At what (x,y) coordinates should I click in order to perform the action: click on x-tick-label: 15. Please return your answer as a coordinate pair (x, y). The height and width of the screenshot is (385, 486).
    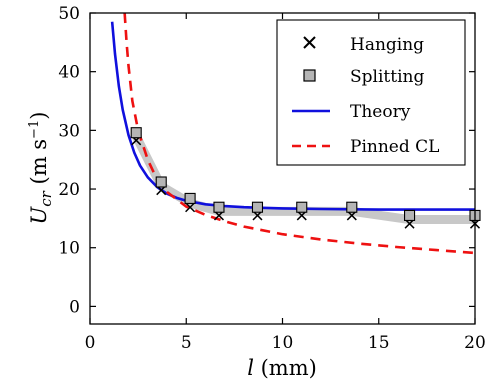
    Looking at the image, I should click on (379, 343).